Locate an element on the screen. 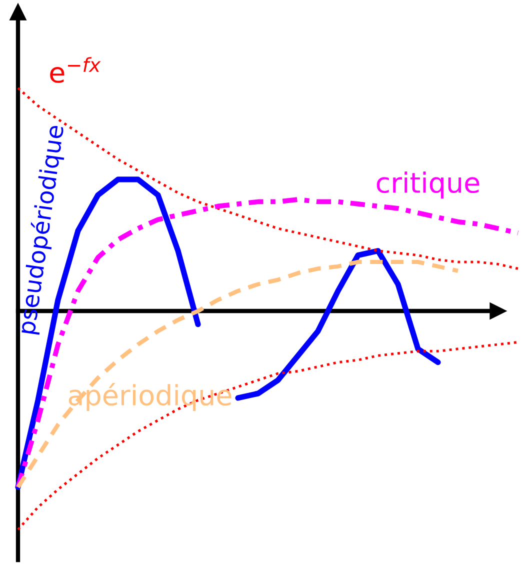  series-label: e$^{−fx}$ is located at coordinates (75, 70).